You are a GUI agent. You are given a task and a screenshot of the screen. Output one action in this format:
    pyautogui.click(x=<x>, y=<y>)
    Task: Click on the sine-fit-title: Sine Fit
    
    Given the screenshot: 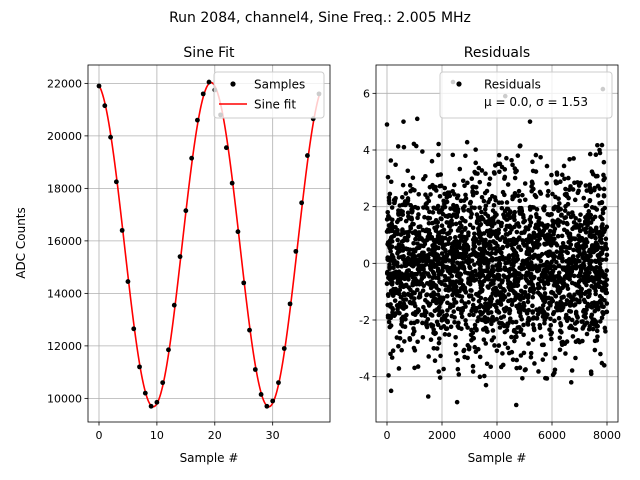 What is the action you would take?
    pyautogui.click(x=209, y=53)
    